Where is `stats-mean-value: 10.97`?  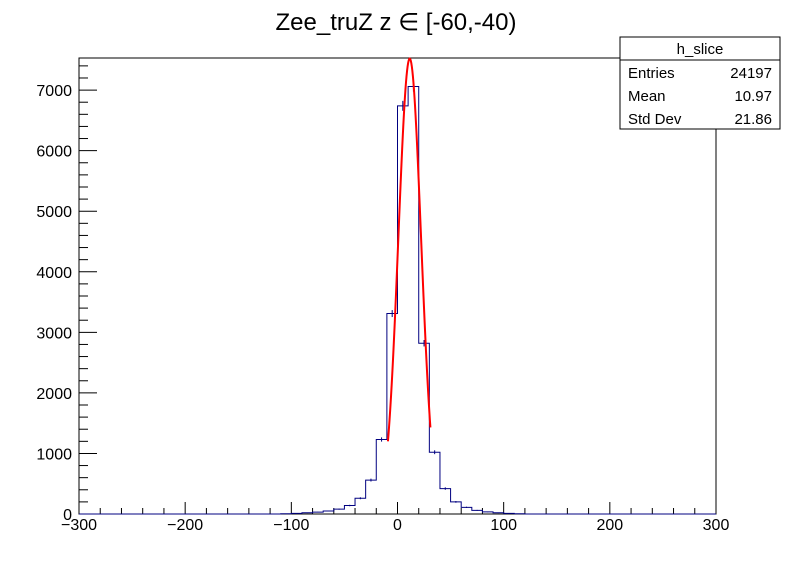 stats-mean-value: 10.97 is located at coordinates (753, 96).